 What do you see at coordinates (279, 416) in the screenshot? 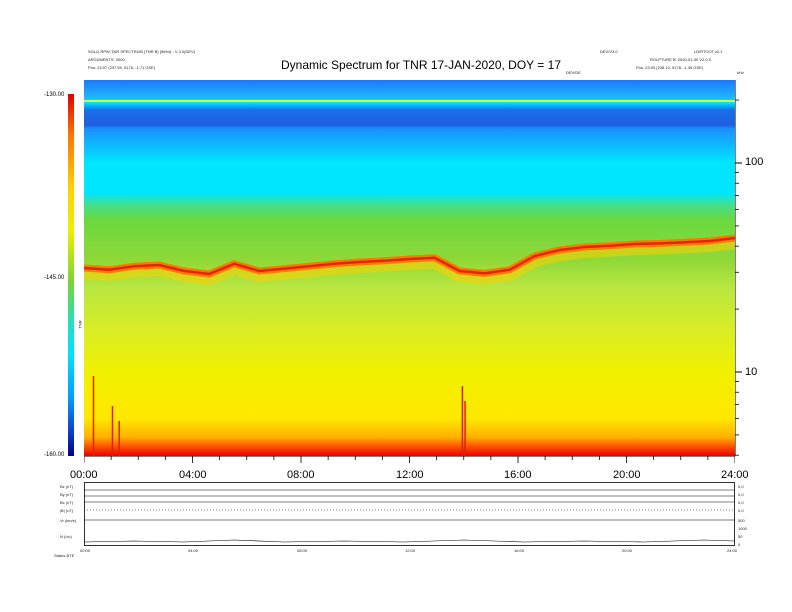
I see `spike-group` at bounding box center [279, 416].